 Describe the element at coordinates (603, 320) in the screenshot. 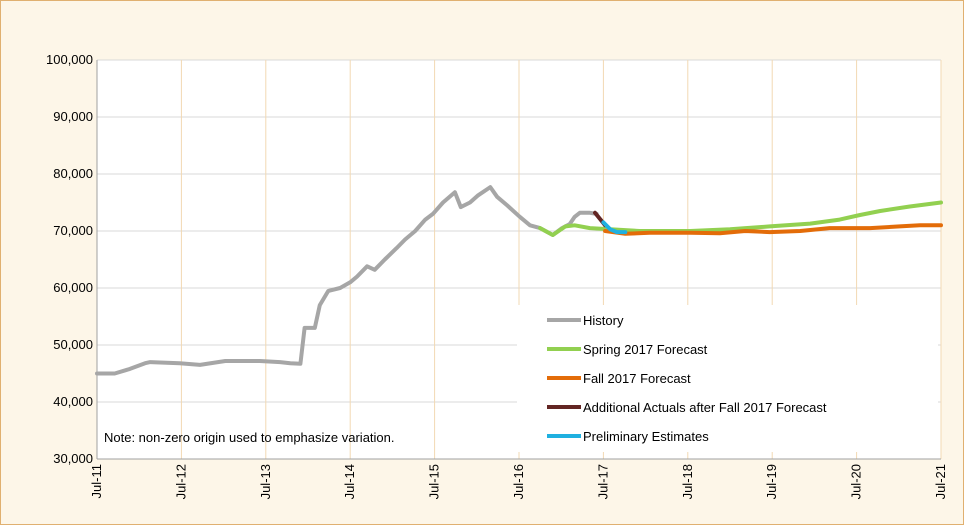

I see `legend-label: History` at that location.